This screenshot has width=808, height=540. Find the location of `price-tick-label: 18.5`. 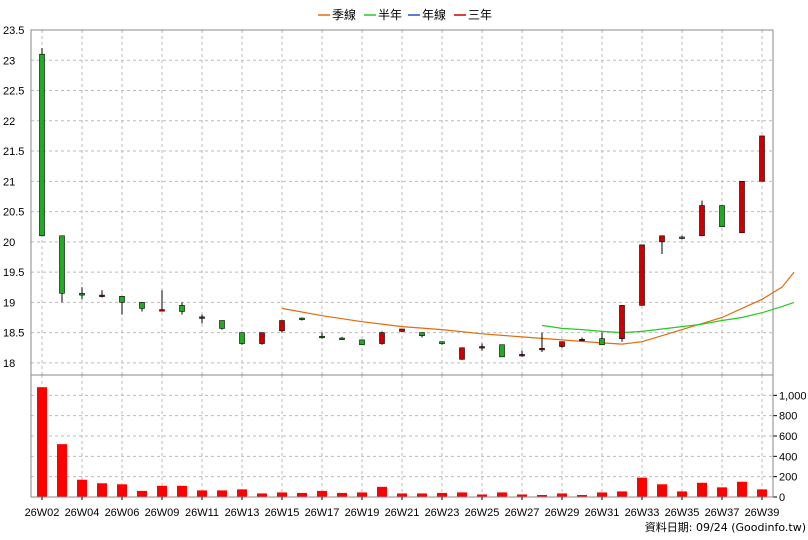

price-tick-label: 18.5 is located at coordinates (13, 334).